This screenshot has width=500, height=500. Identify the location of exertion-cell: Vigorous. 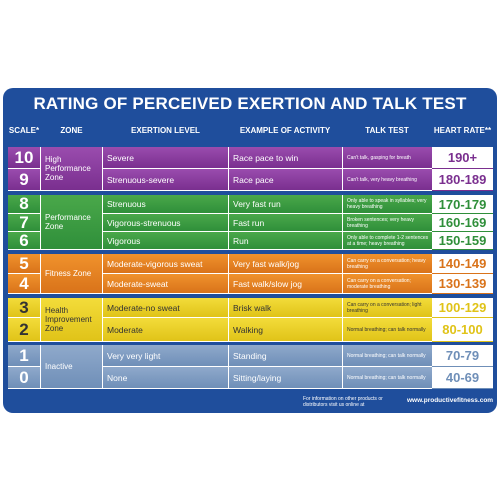
(165, 241).